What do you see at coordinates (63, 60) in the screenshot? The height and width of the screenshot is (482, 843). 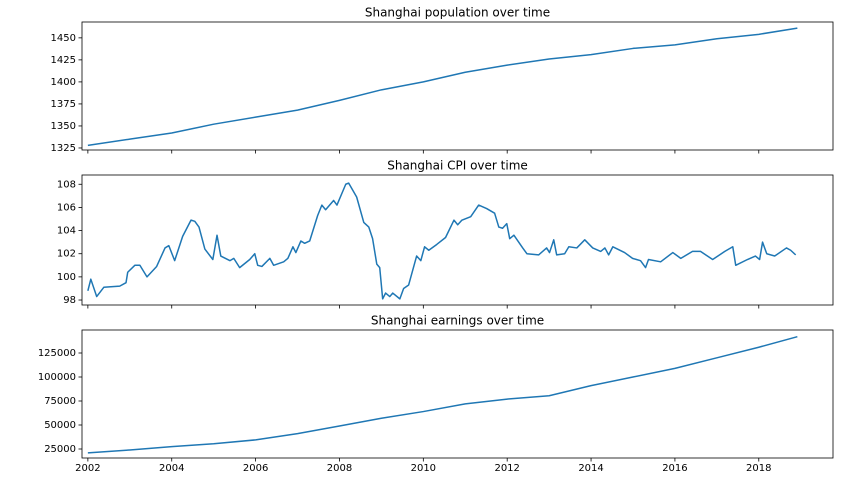 I see `y-tick-label: 1425` at bounding box center [63, 60].